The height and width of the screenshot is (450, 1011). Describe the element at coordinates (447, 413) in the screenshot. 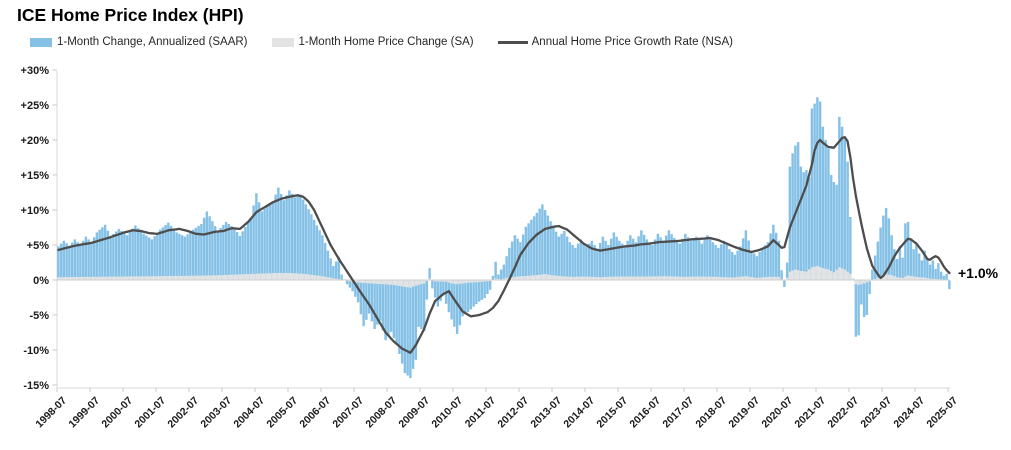

I see `svg-text: 2010-07` at that location.